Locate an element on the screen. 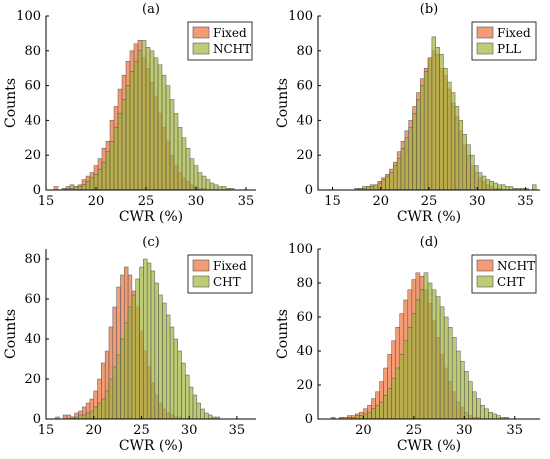  x-tick-label: 15 is located at coordinates (46, 430).